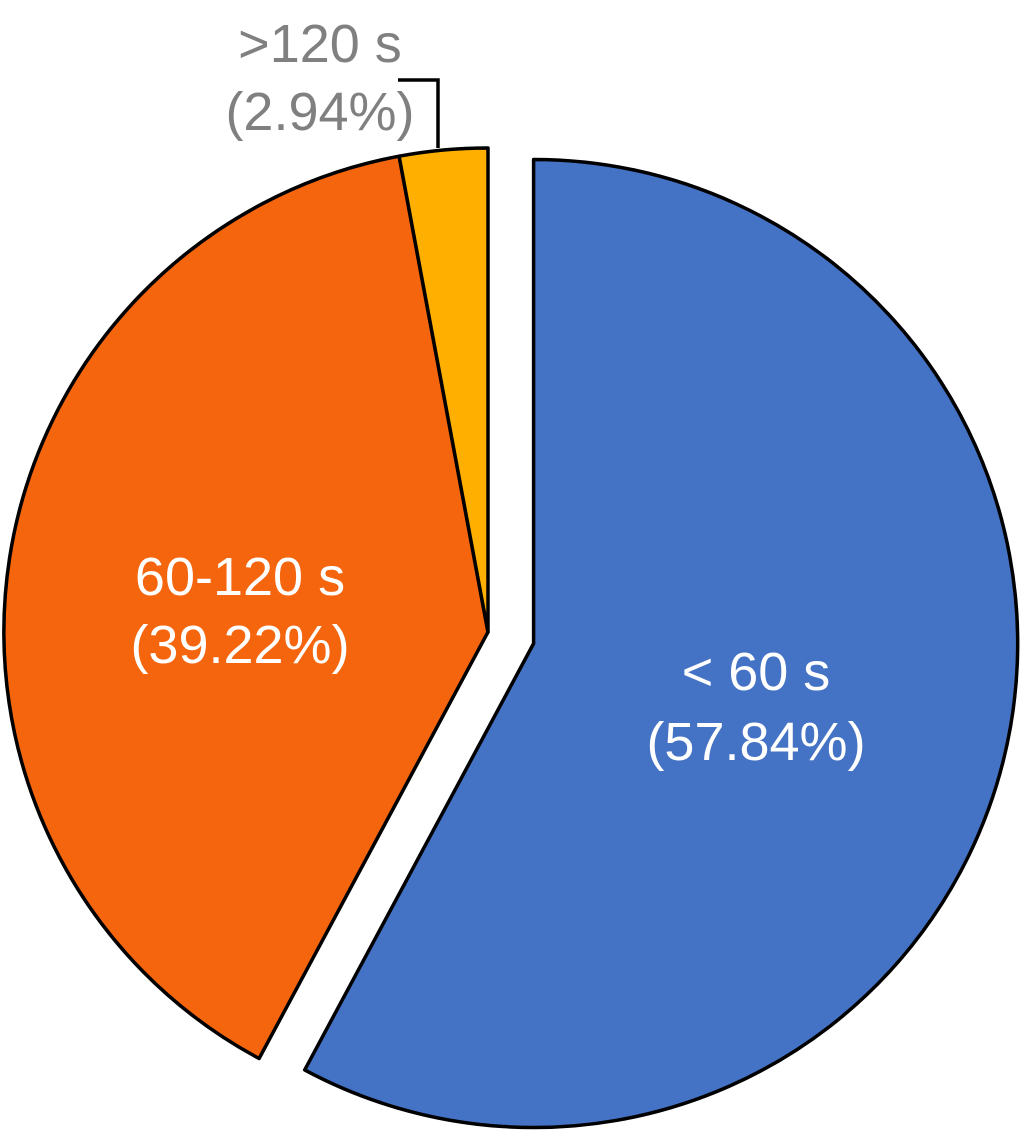 This screenshot has height=1132, width=1024. I want to click on pie-slice-label-60-120s-line1: 60-120 s, so click(240, 577).